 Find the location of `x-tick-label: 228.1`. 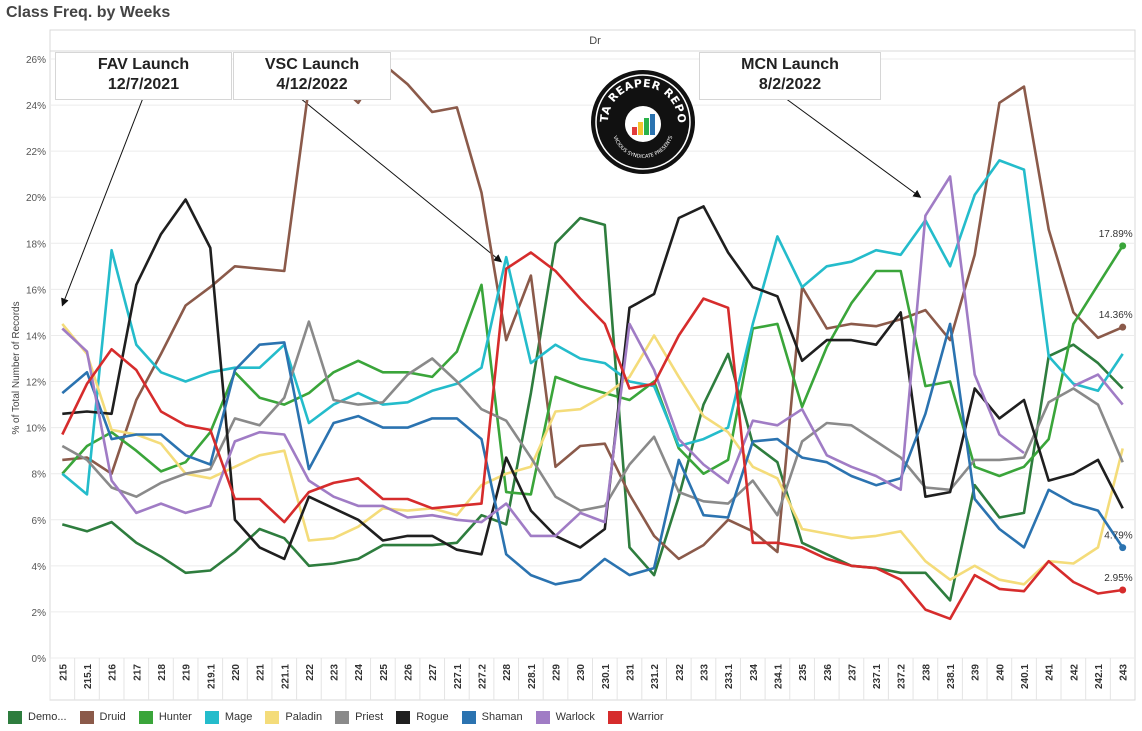

x-tick-label: 228.1 is located at coordinates (532, 676).